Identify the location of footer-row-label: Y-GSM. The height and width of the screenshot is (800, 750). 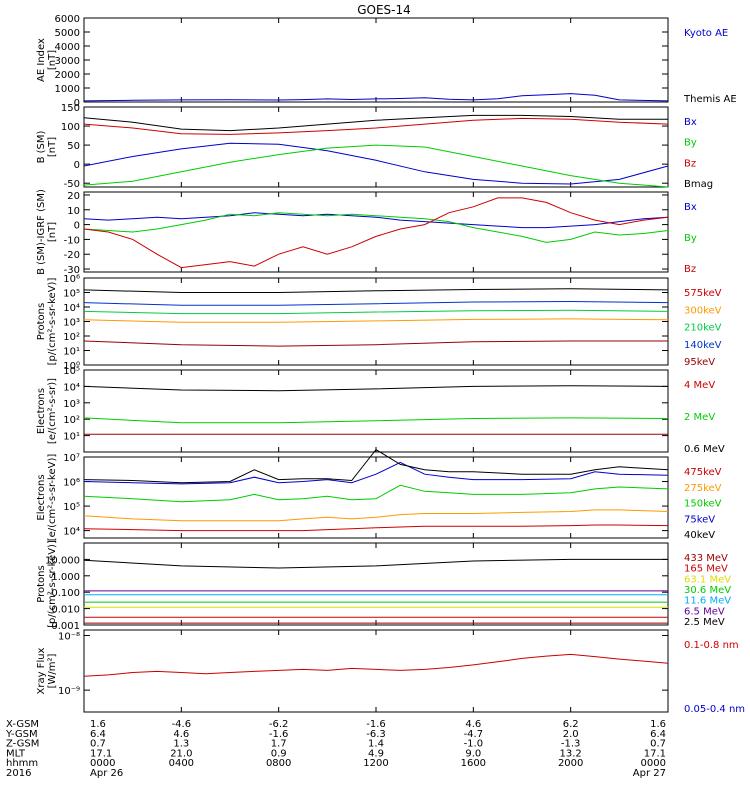
(21, 734).